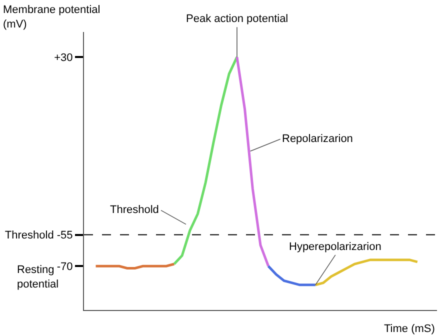  What do you see at coordinates (64, 266) in the screenshot?
I see `y-tick-label: -70` at bounding box center [64, 266].